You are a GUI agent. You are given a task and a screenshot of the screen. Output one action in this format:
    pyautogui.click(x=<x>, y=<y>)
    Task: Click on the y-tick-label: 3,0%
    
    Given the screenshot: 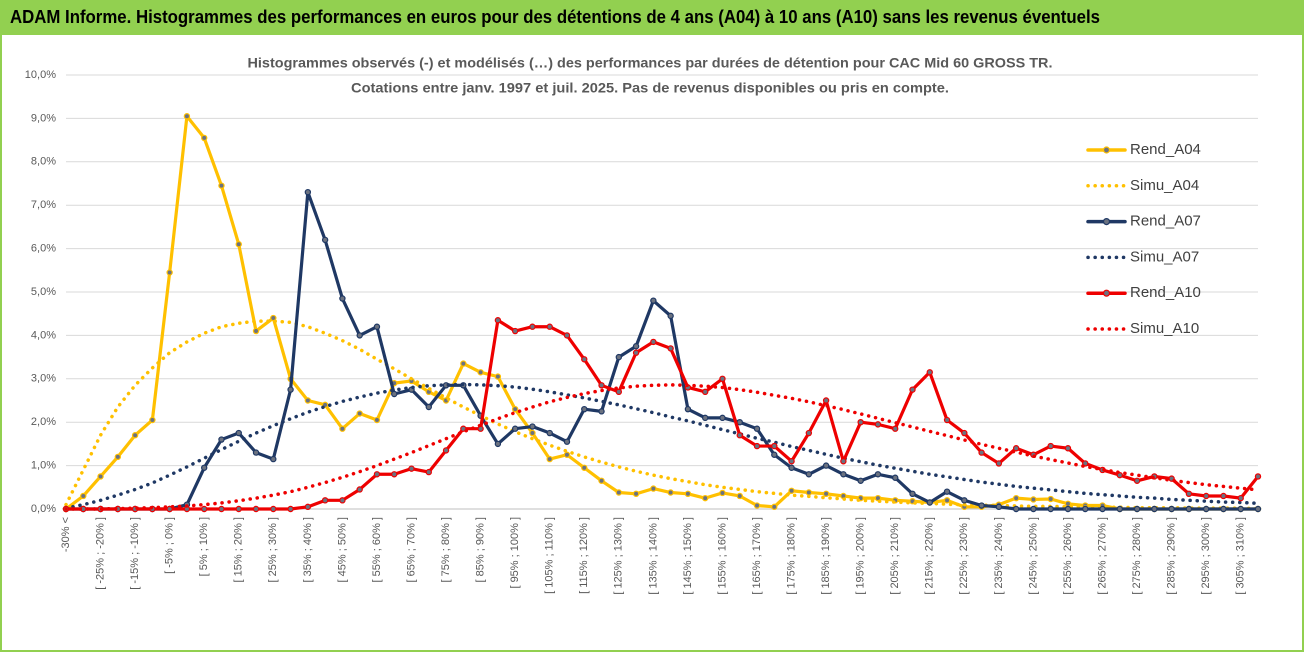 What is the action you would take?
    pyautogui.click(x=43, y=379)
    